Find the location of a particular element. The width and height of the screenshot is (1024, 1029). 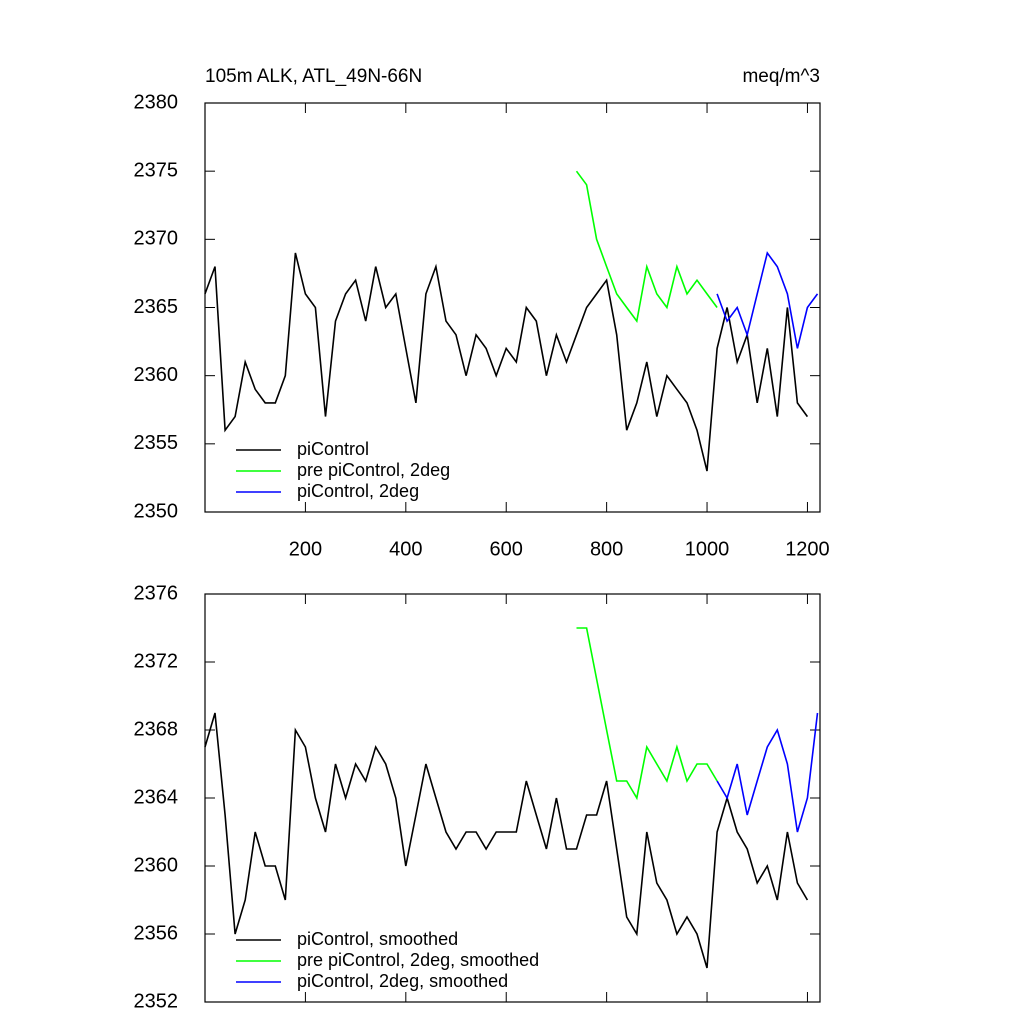

chart-title: 105m ALK, ATL_49N-66N is located at coordinates (313, 76).